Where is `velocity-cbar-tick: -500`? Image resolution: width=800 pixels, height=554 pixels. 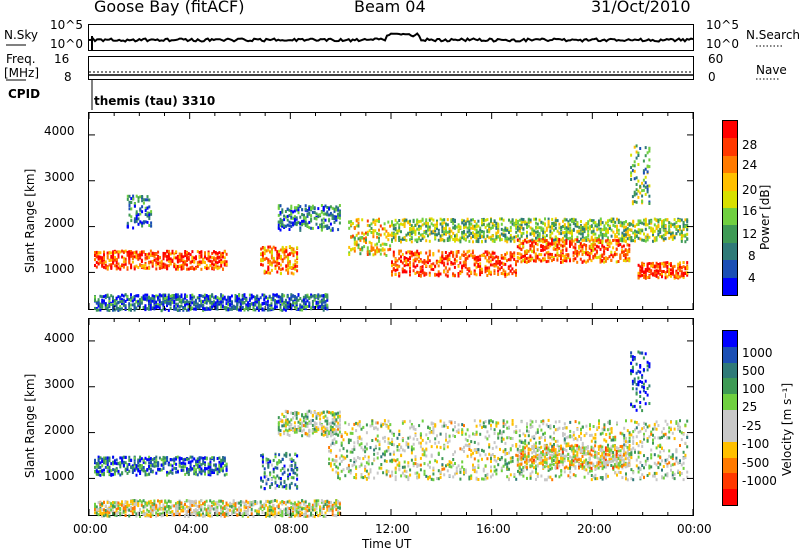
velocity-cbar-tick: -500 is located at coordinates (756, 463).